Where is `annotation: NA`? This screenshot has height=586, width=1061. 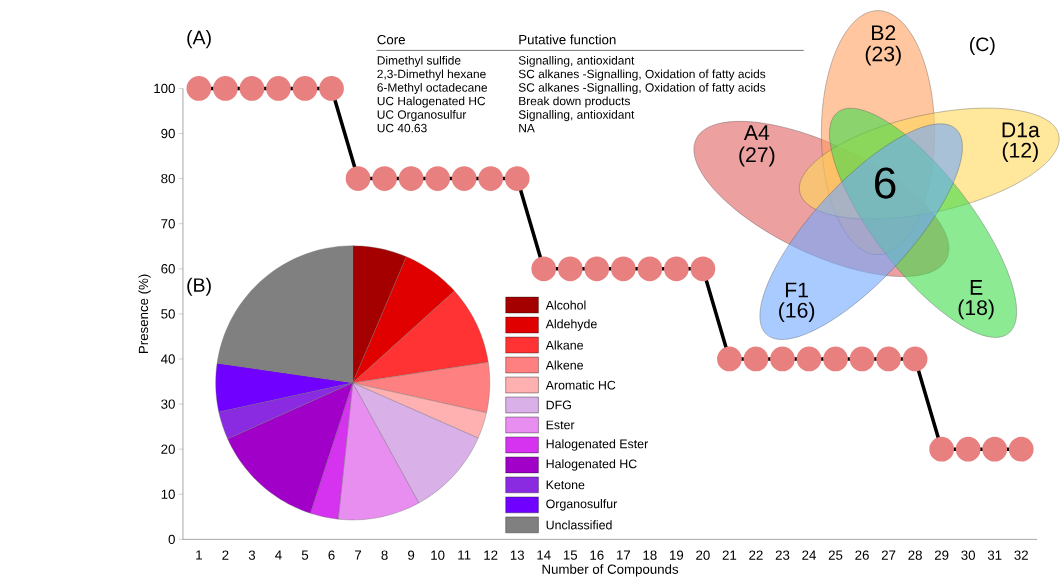 annotation: NA is located at coordinates (527, 128).